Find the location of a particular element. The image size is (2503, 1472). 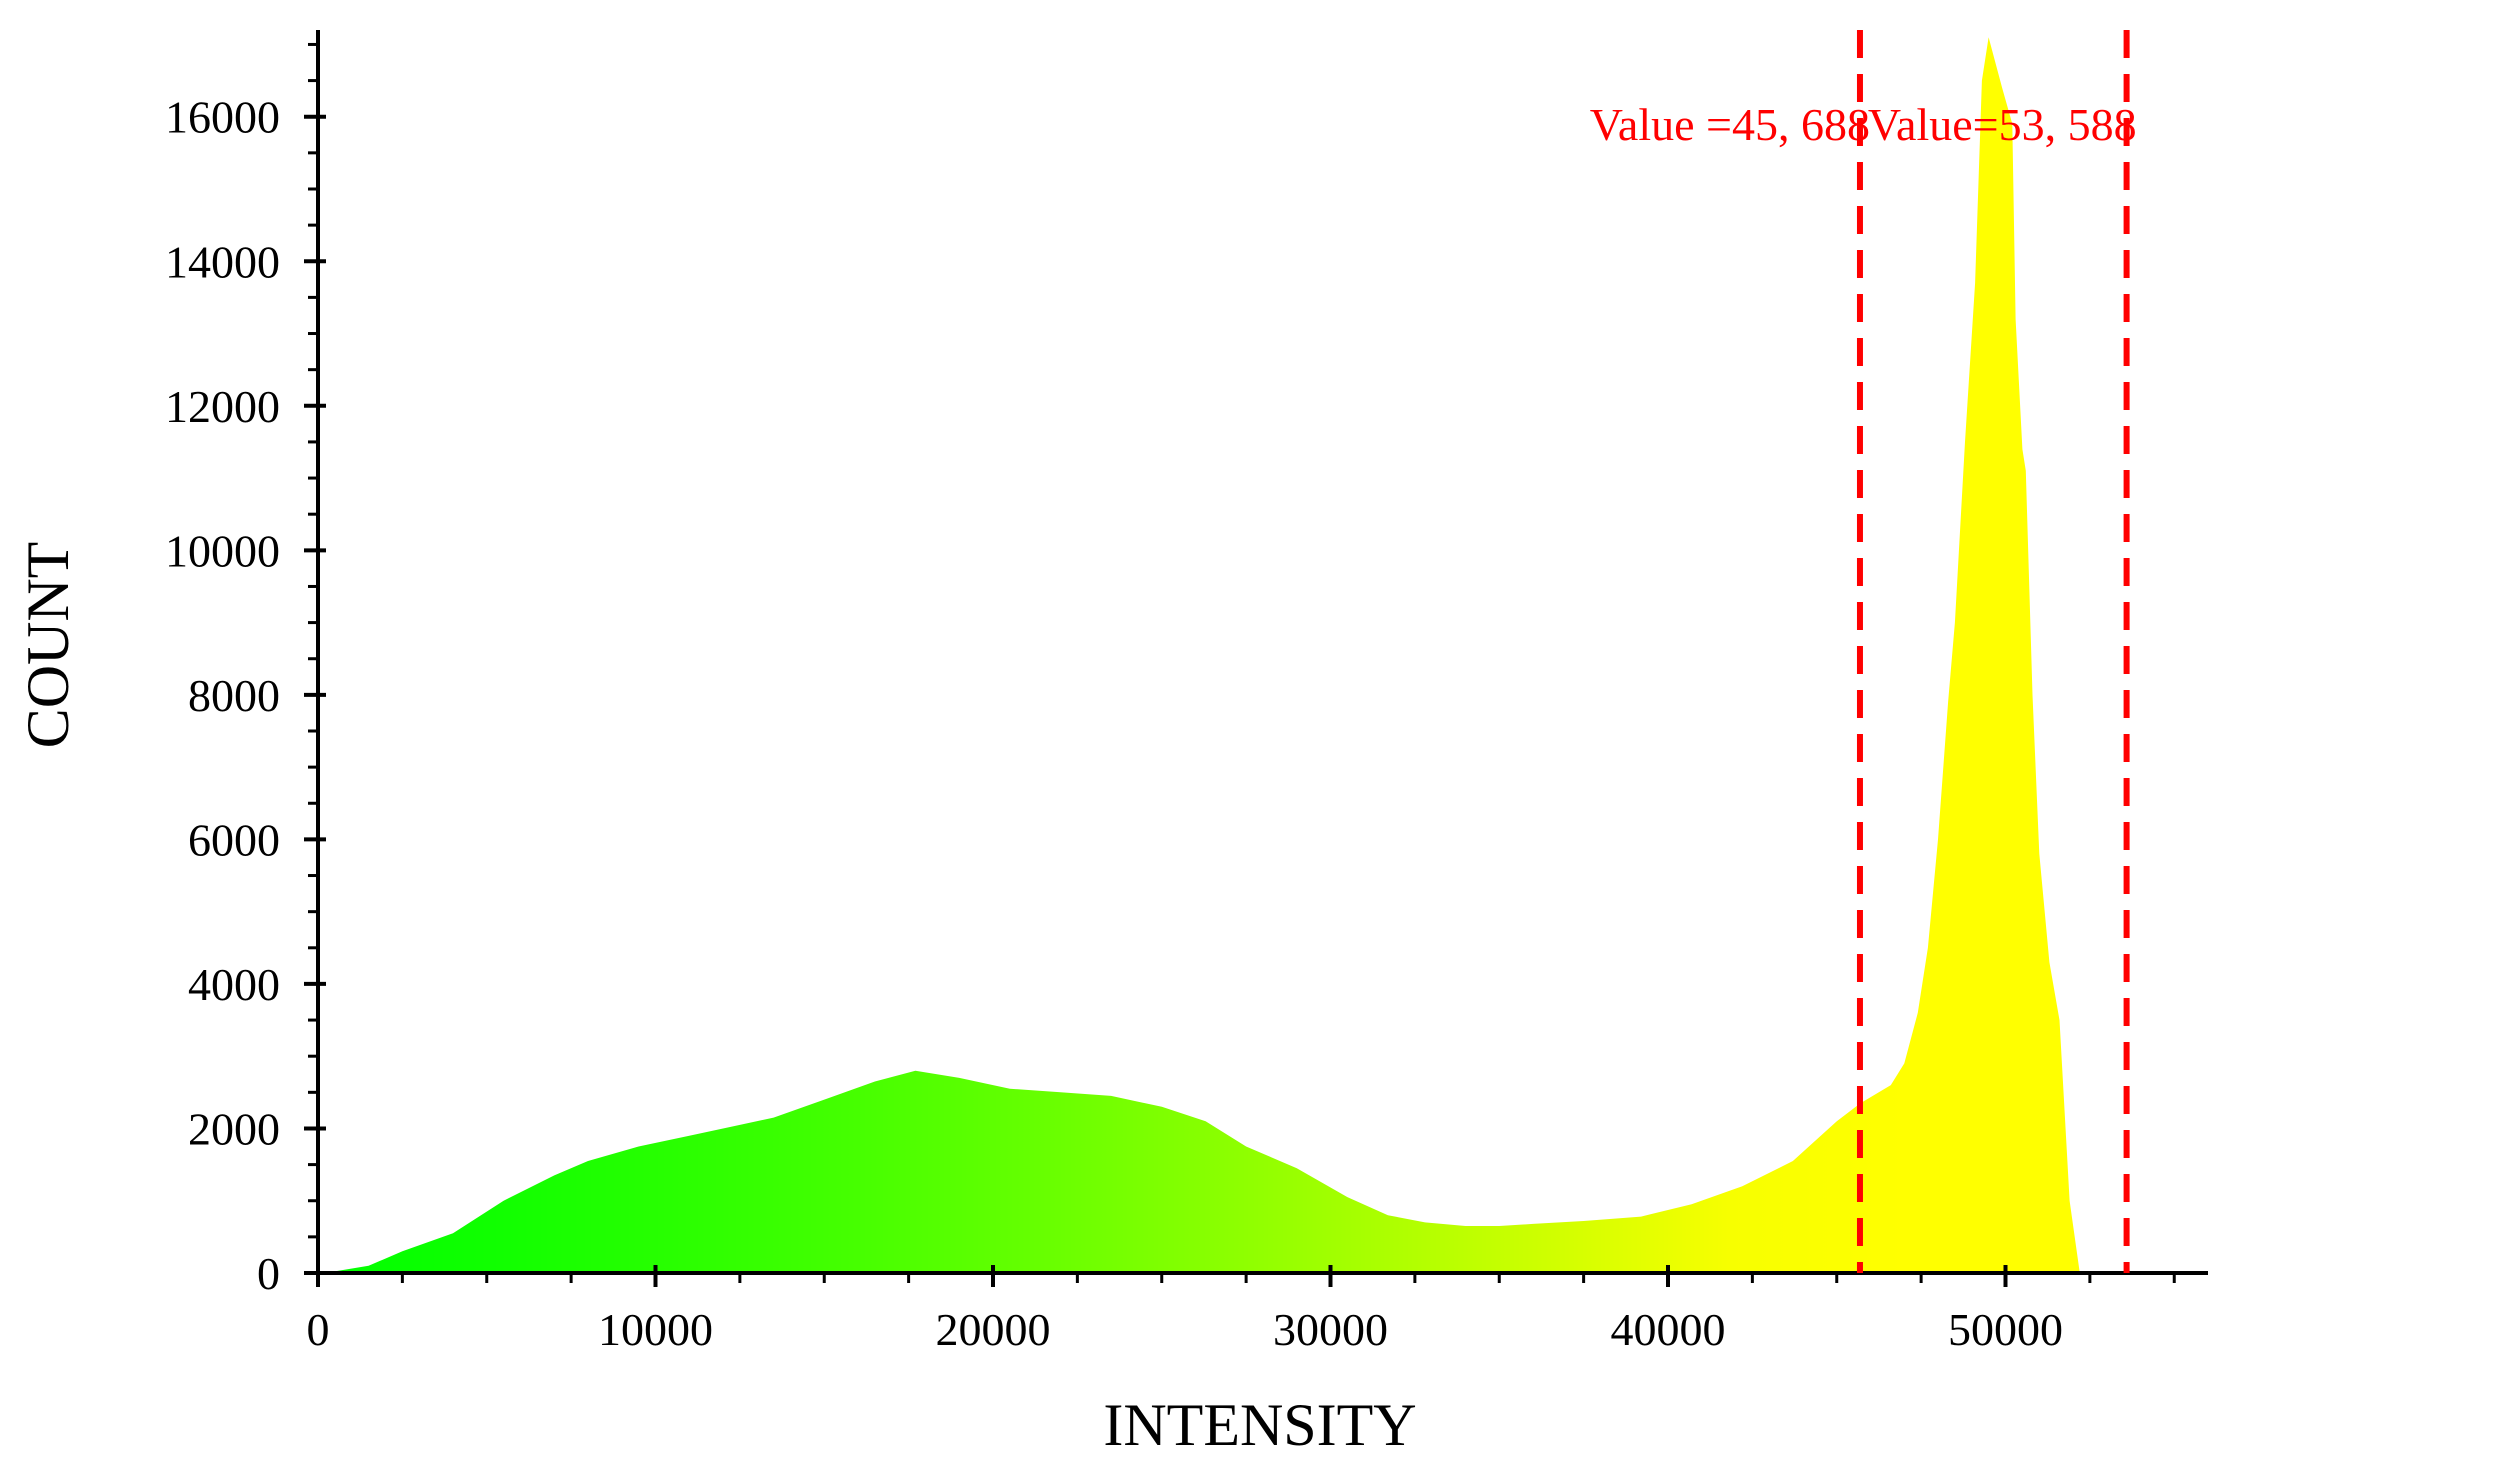

y-tick-label: 10000 is located at coordinates (222, 550).